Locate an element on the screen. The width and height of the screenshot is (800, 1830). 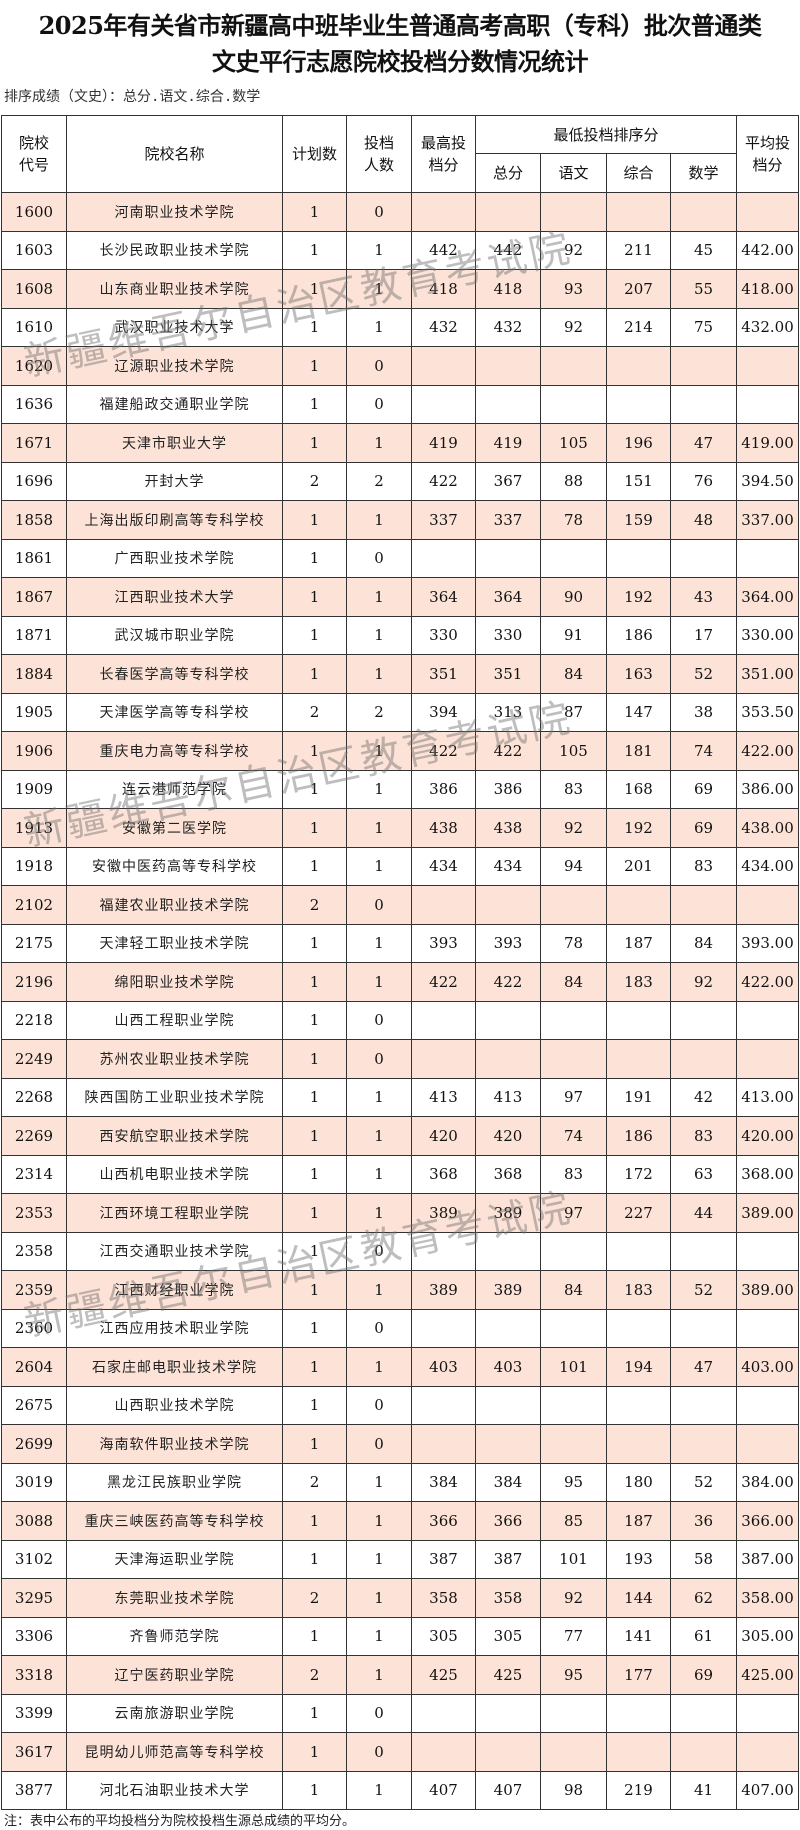
cell-min-total: 413 is located at coordinates (508, 1097).